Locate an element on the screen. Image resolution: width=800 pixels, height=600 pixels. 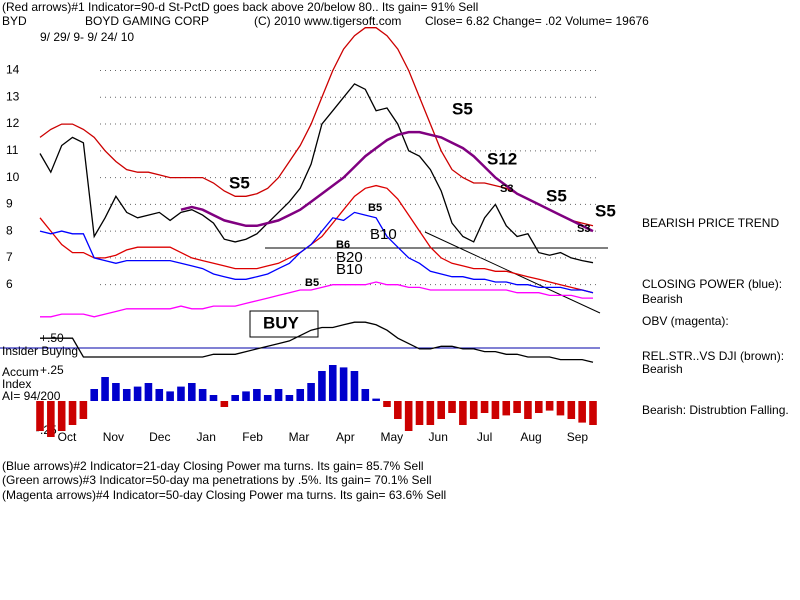
annotation: B20 is located at coordinates (349, 257).